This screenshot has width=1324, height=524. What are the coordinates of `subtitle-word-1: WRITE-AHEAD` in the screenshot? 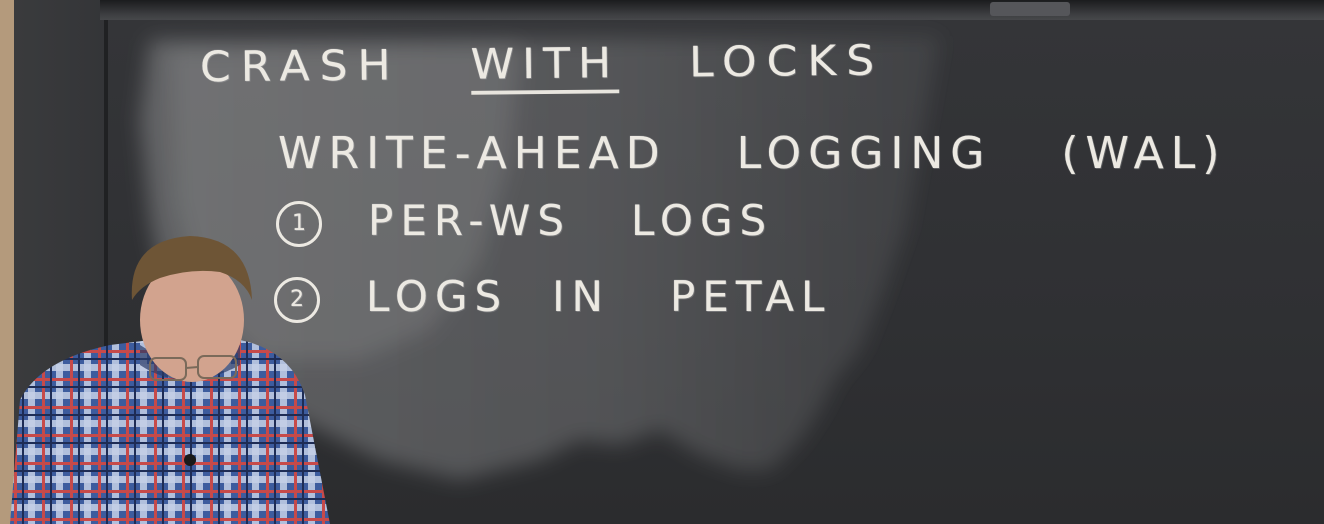 It's located at (472, 153).